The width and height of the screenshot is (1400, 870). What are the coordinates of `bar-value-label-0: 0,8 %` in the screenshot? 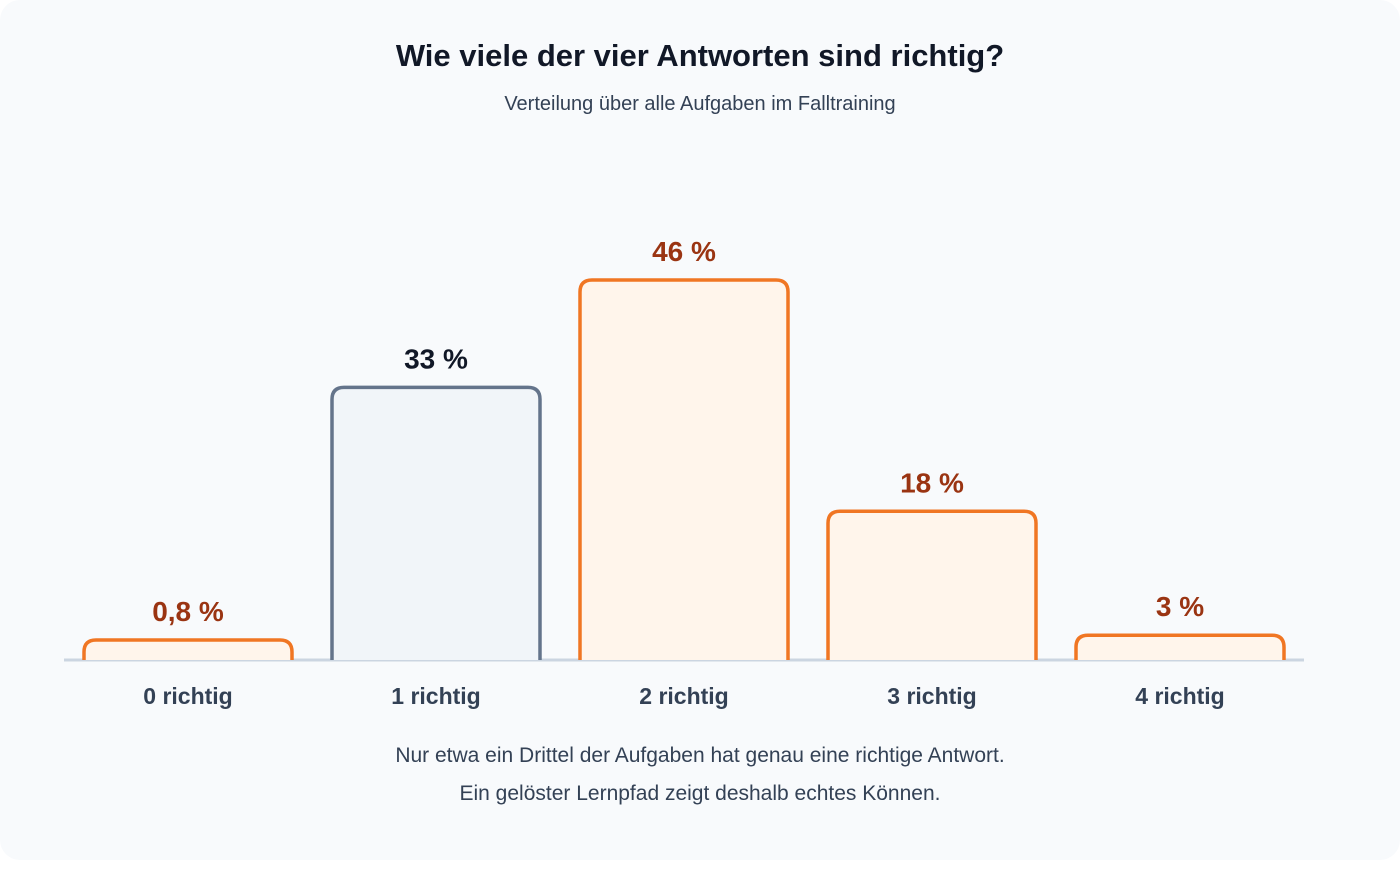 It's located at (188, 611).